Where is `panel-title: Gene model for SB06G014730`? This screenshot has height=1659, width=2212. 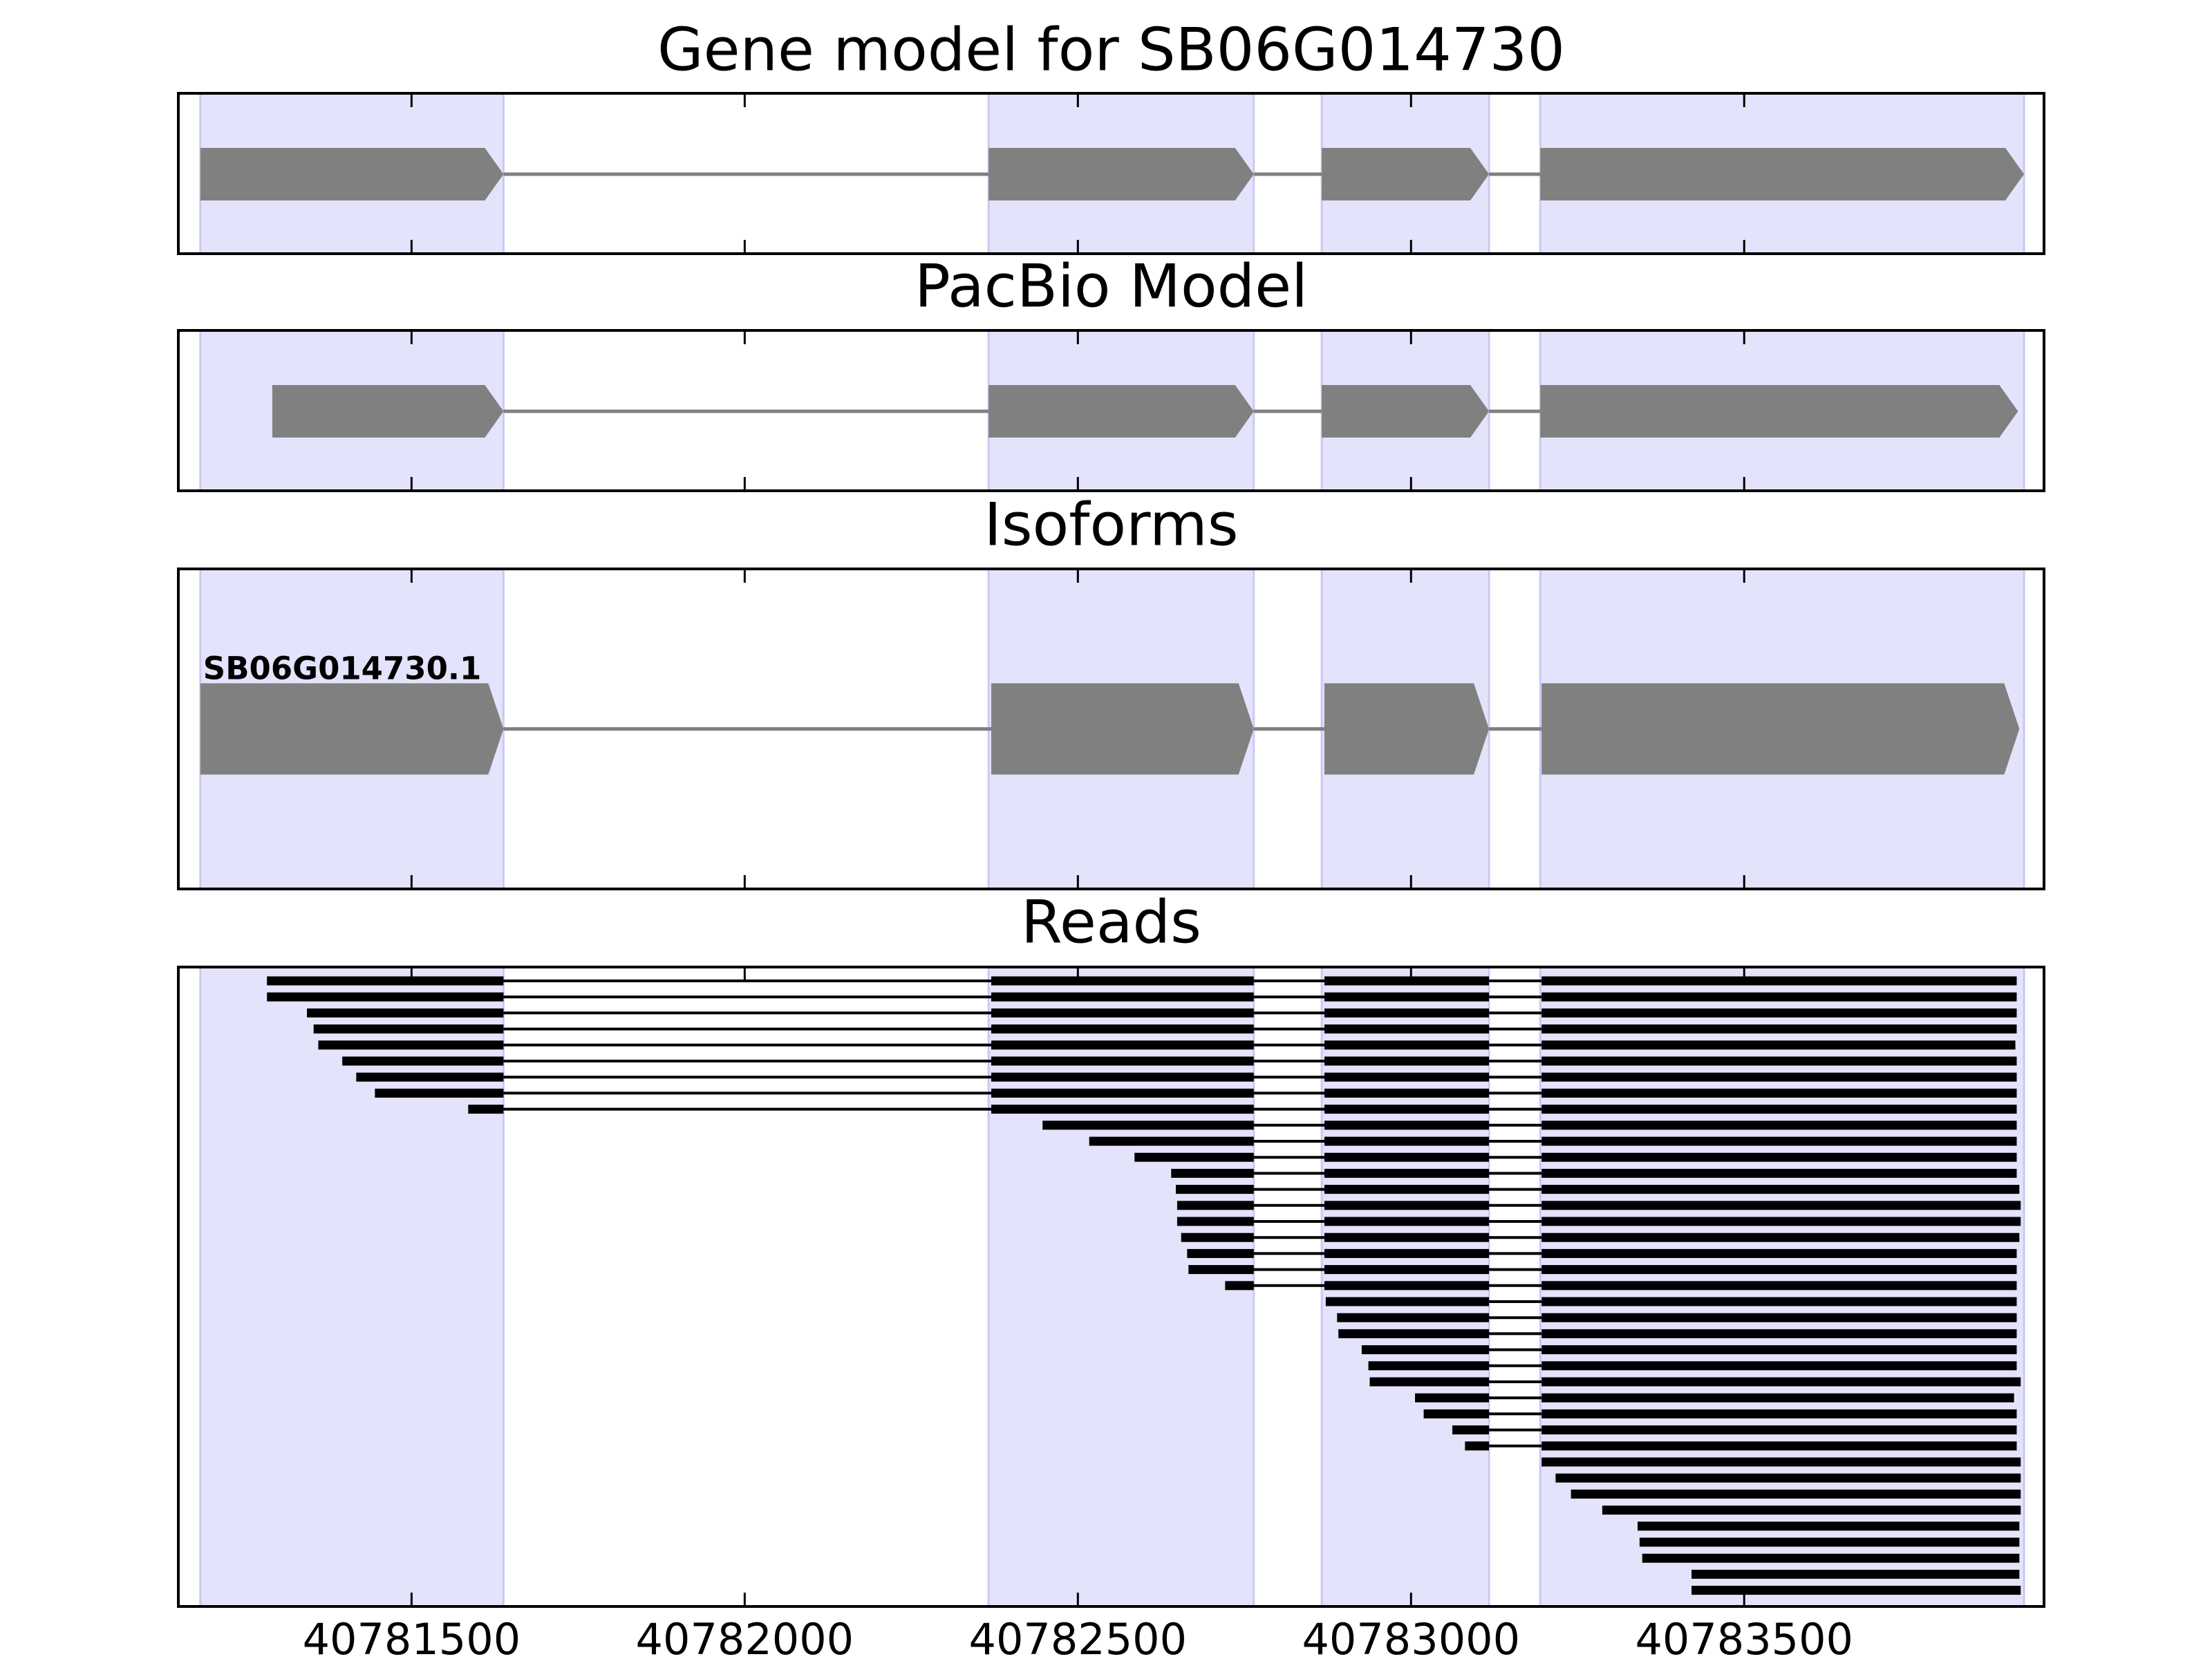
panel-title: Gene model for SB06G014730 is located at coordinates (1111, 49).